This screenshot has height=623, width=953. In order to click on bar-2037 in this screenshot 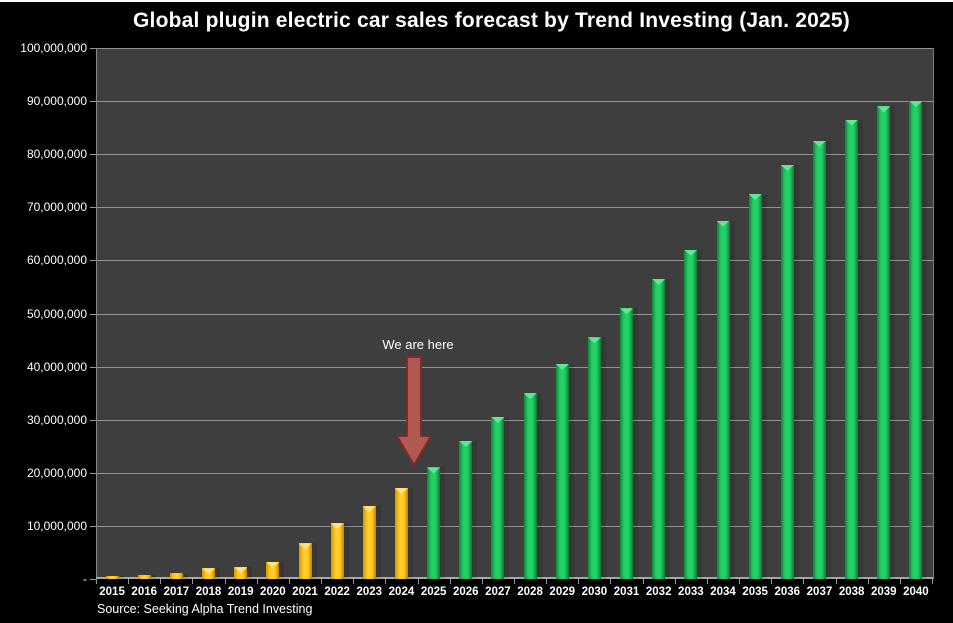, I will do `click(819, 359)`.